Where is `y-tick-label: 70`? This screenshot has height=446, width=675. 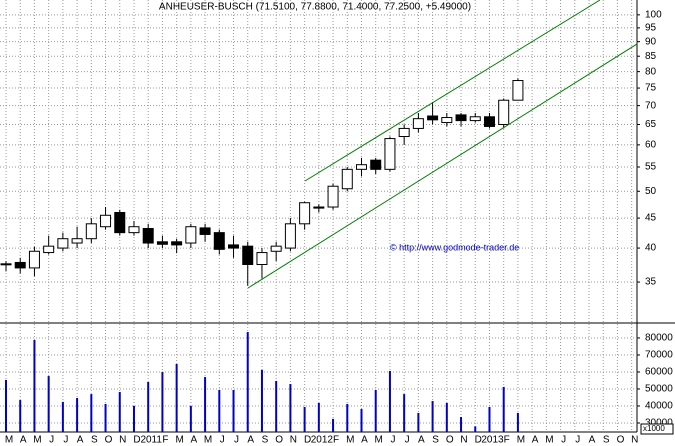 y-tick-label: 70 is located at coordinates (651, 105).